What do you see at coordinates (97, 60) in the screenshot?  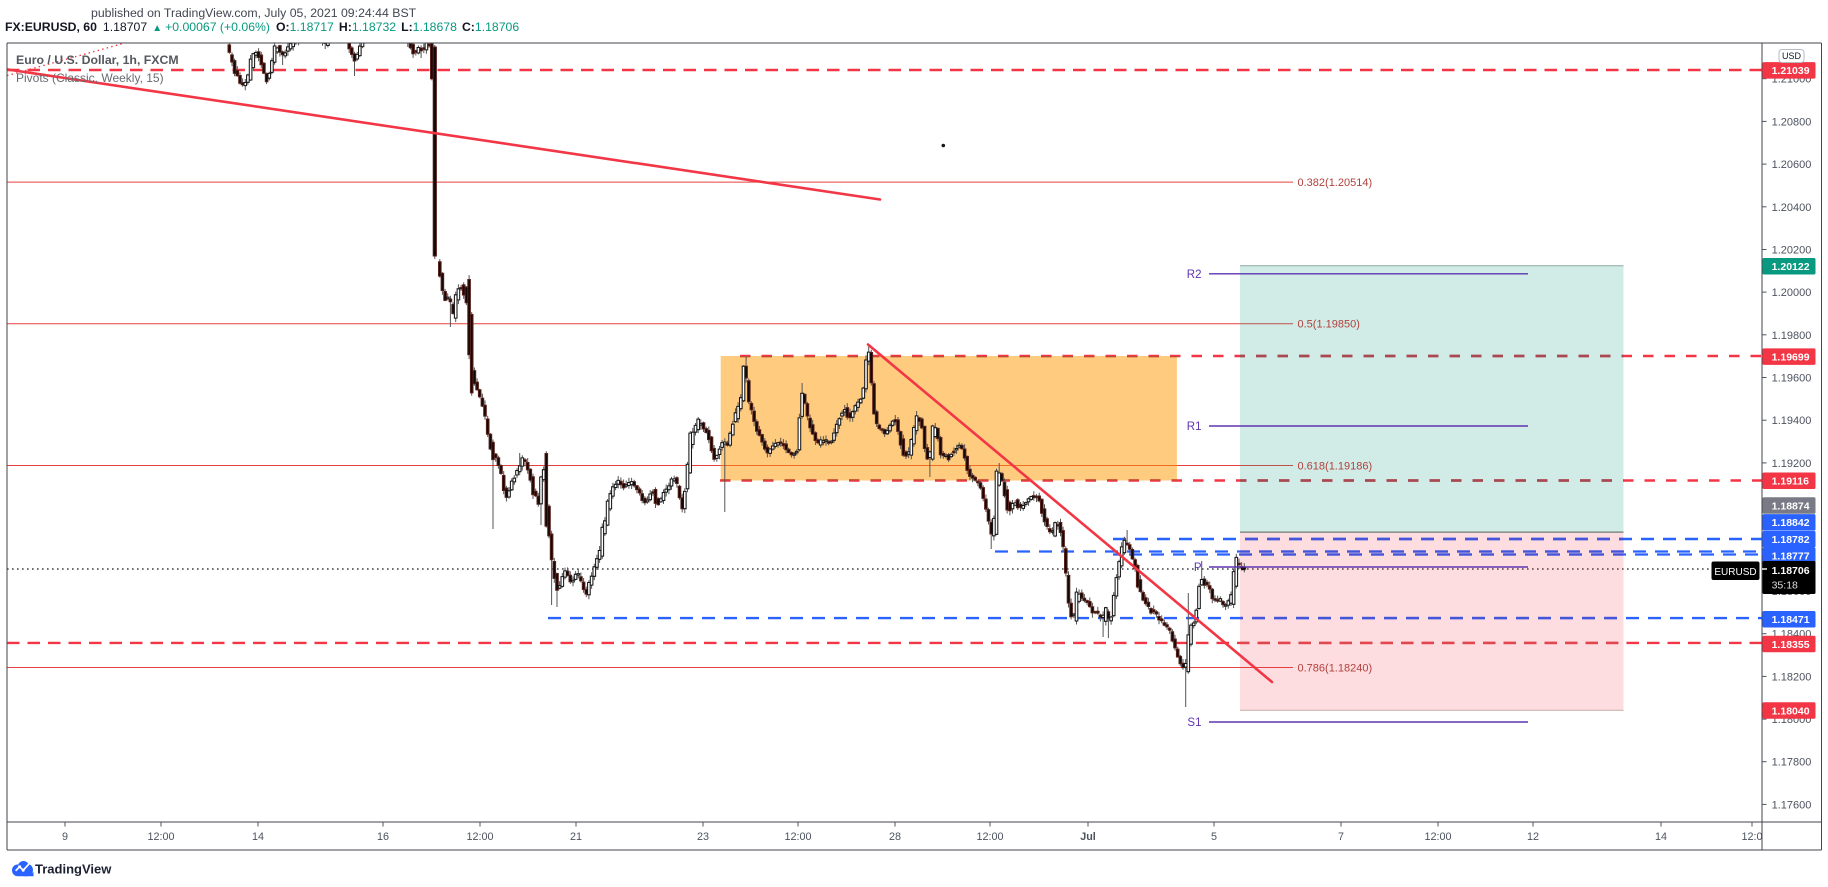 I see `svg-text: Euro / U.S. Dollar, 1h, FXCM` at bounding box center [97, 60].